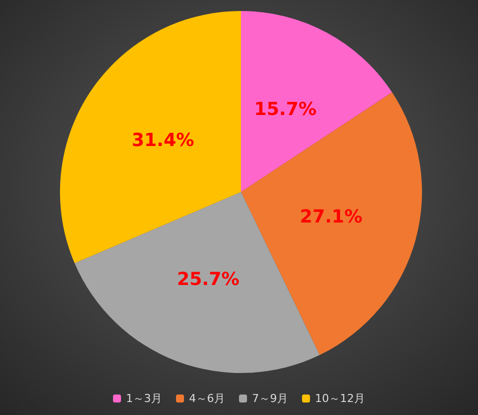 The image size is (478, 415). Describe the element at coordinates (331, 217) in the screenshot. I see `data-label: 27.1%` at that location.